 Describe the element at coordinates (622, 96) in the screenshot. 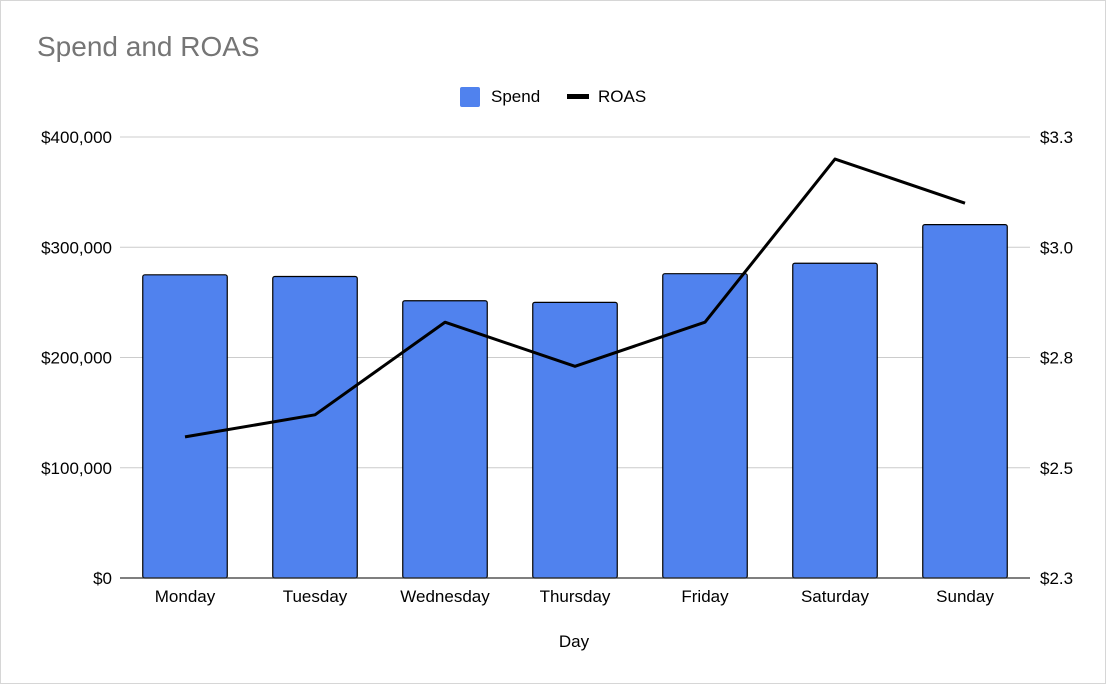

I see `legend-label-roas: ROAS` at that location.